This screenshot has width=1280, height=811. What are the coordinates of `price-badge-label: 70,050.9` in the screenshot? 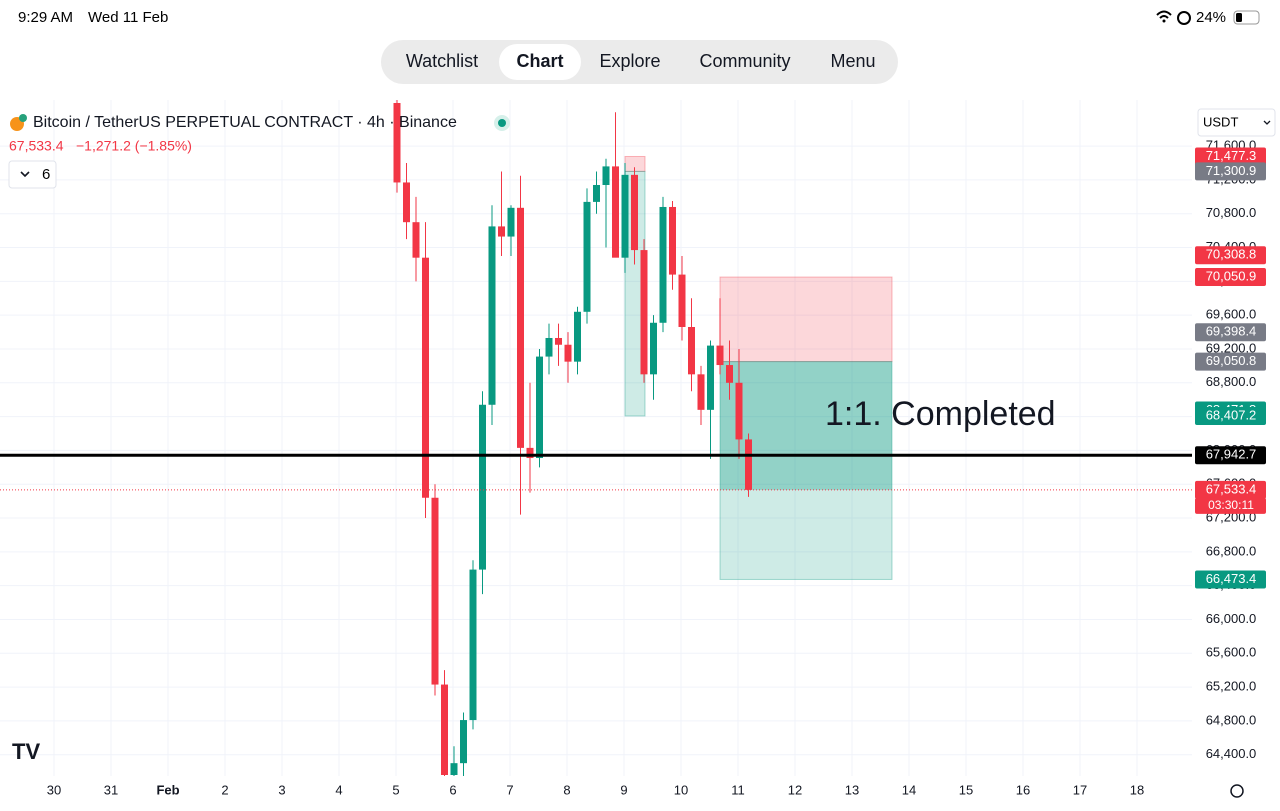 It's located at (1231, 275).